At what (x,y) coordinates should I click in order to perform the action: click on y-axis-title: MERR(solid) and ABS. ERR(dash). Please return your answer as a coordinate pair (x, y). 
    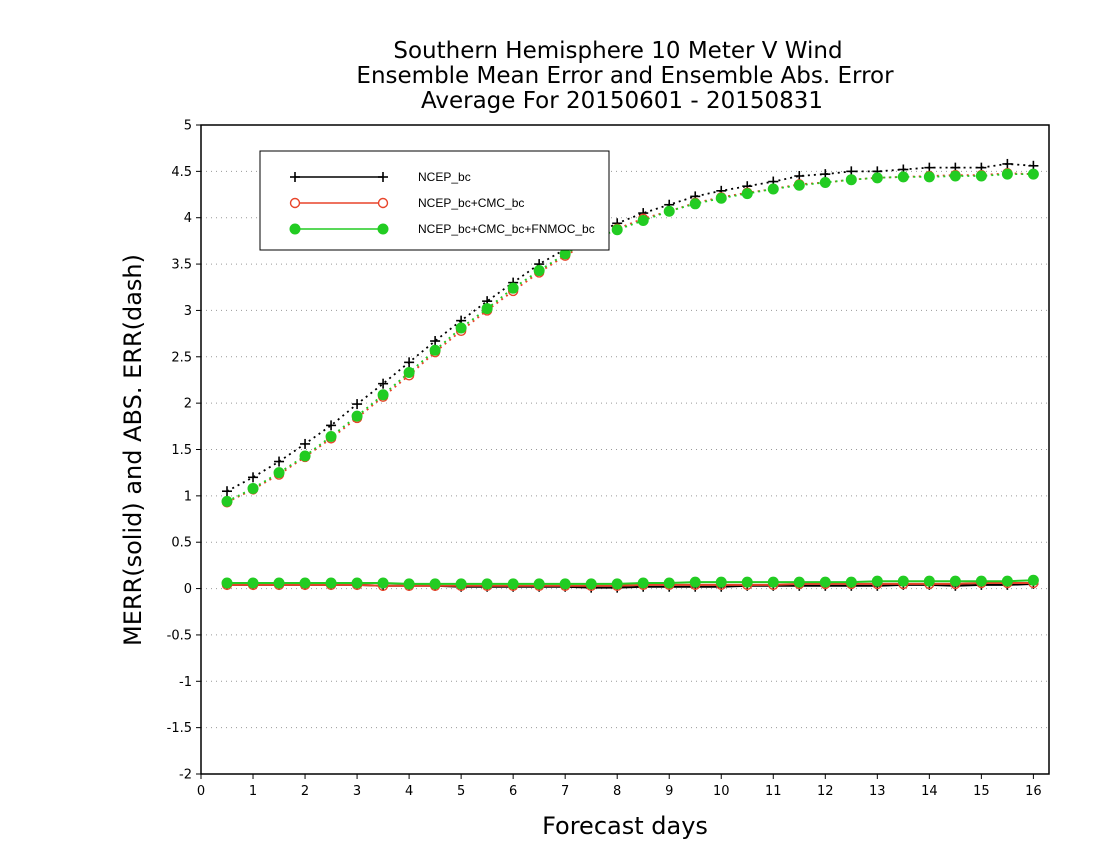
    Looking at the image, I should click on (133, 450).